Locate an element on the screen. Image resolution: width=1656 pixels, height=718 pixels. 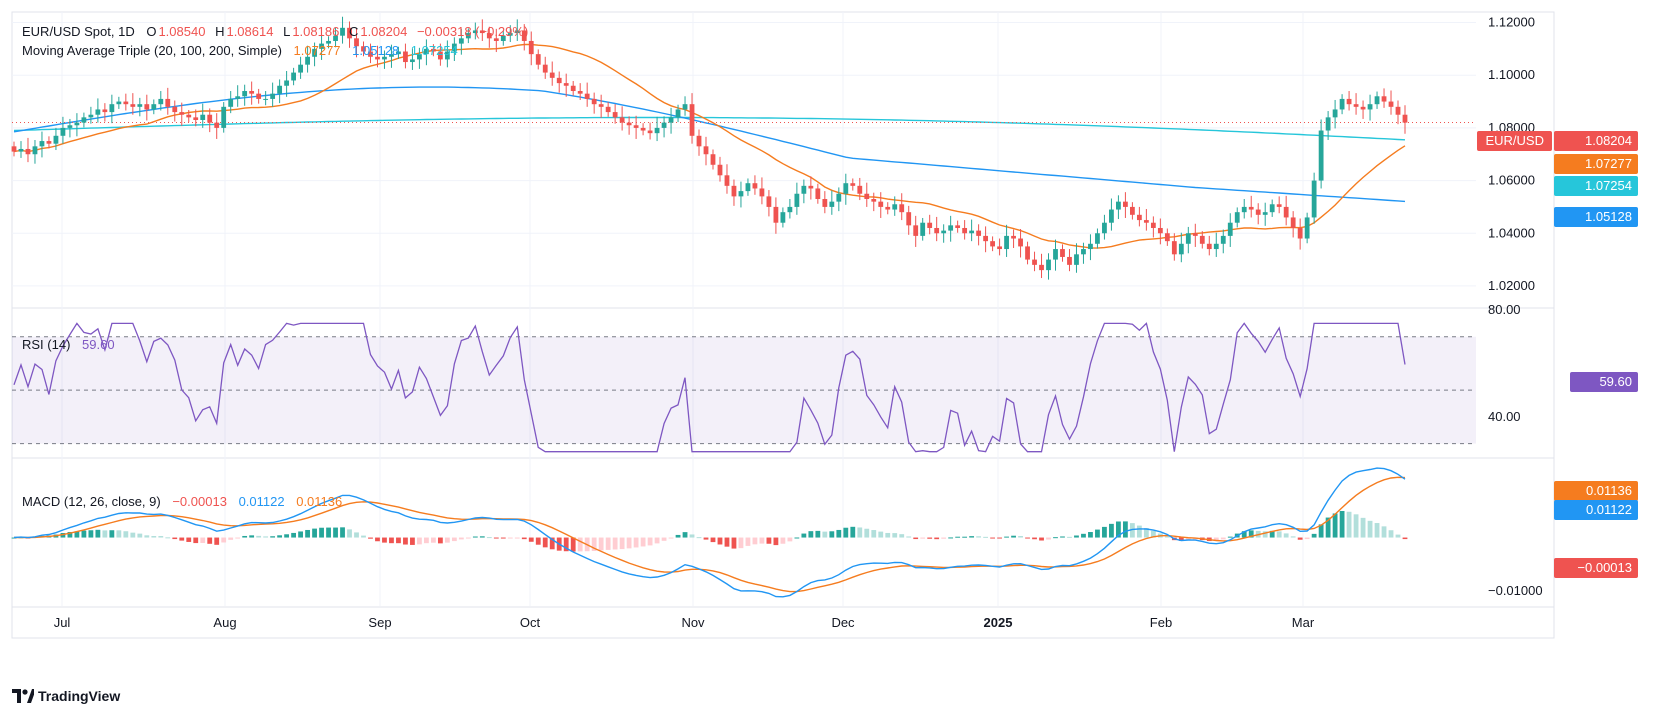
macd-signal-value: 0.01136 is located at coordinates (319, 501).